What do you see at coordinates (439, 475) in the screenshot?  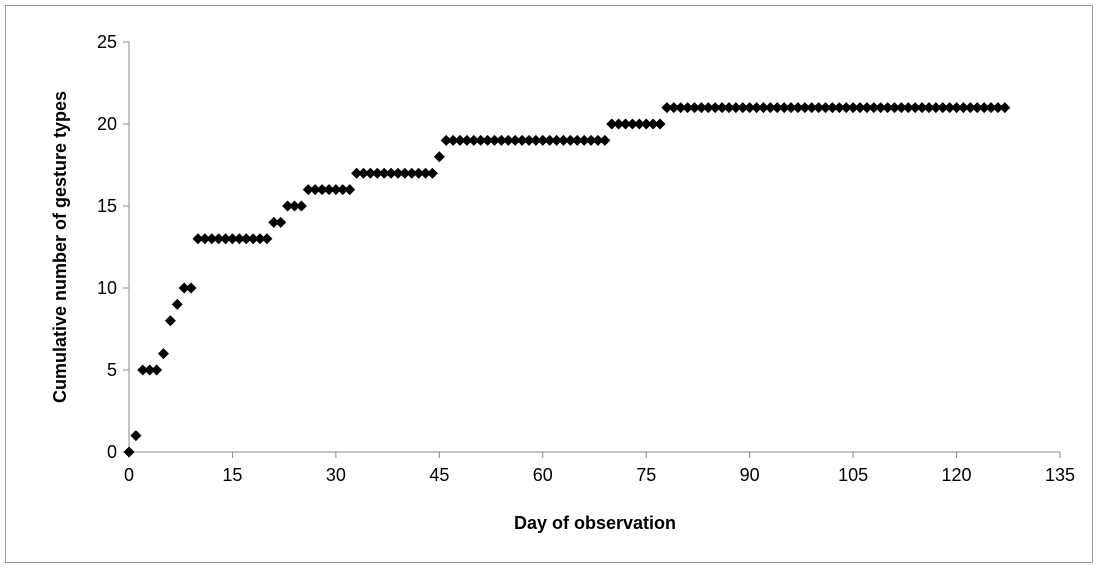 I see `x-tick-label-45: 45` at bounding box center [439, 475].